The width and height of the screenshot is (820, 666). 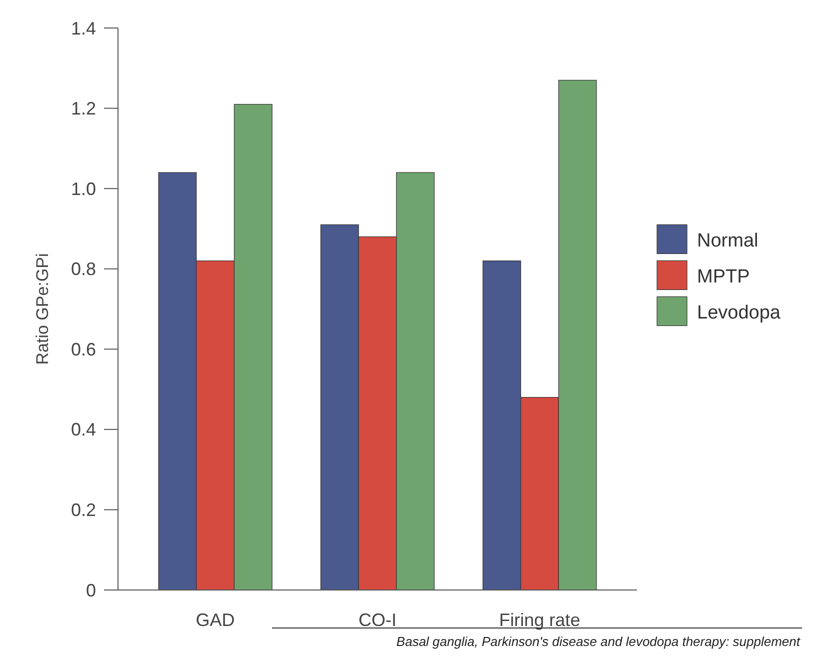 I want to click on y-tick-label: 0.6, so click(x=83, y=349).